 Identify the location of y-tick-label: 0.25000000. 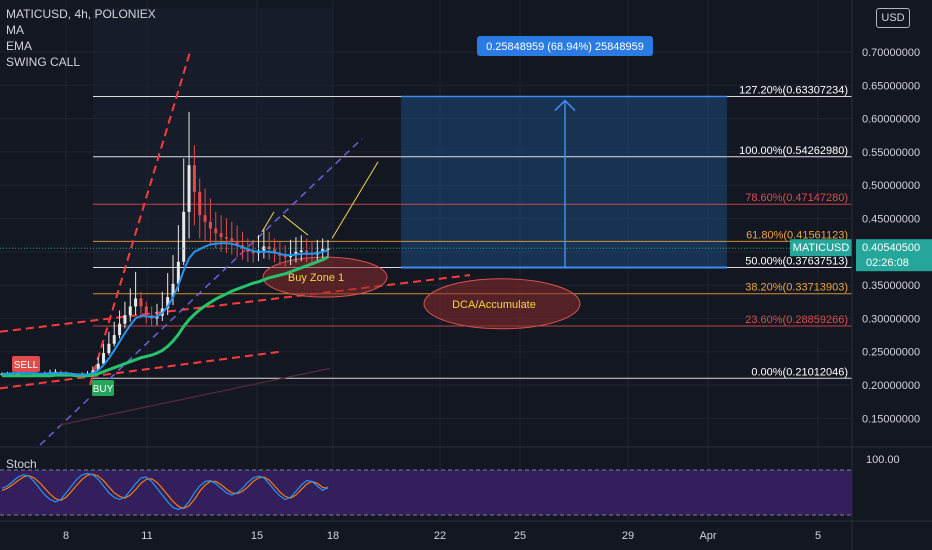
(891, 353).